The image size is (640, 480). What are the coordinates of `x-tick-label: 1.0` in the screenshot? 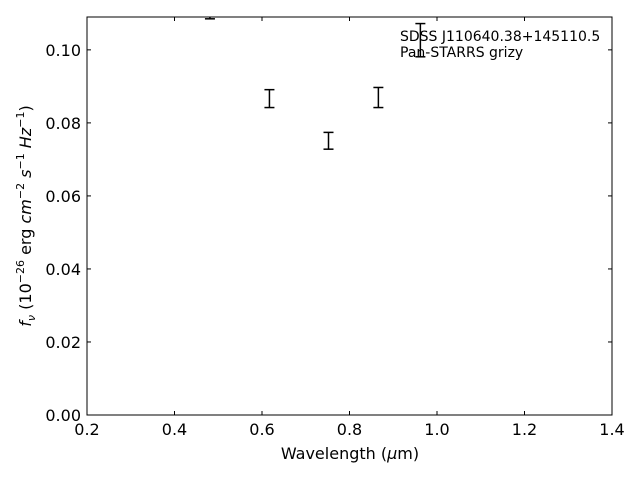 It's located at (436, 429).